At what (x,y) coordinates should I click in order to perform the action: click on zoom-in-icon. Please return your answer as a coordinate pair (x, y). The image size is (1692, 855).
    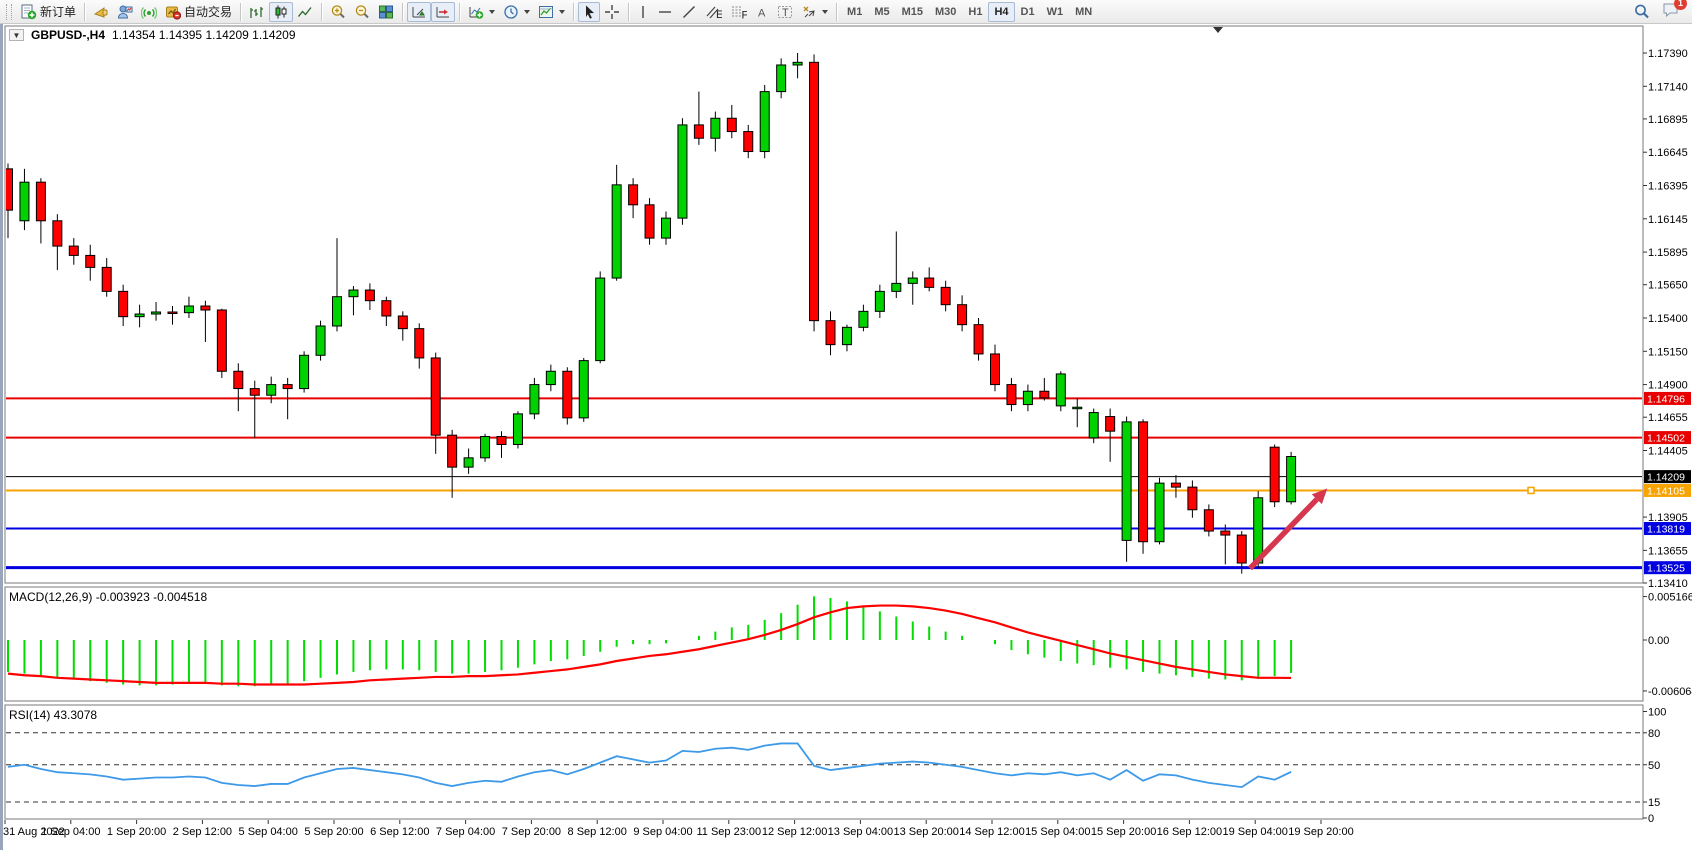
    Looking at the image, I should click on (338, 11).